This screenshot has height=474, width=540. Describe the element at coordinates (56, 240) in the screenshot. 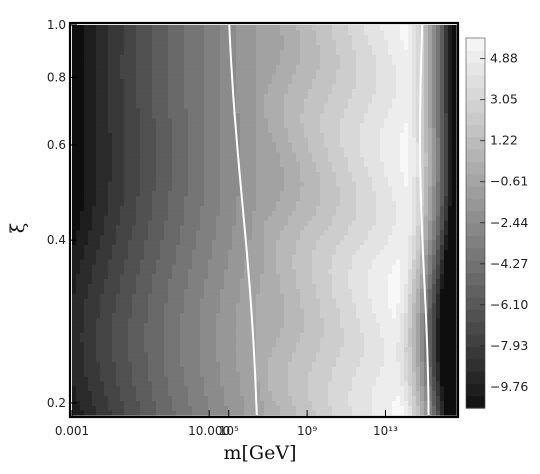

I see `y-tick-label: 0.4` at that location.